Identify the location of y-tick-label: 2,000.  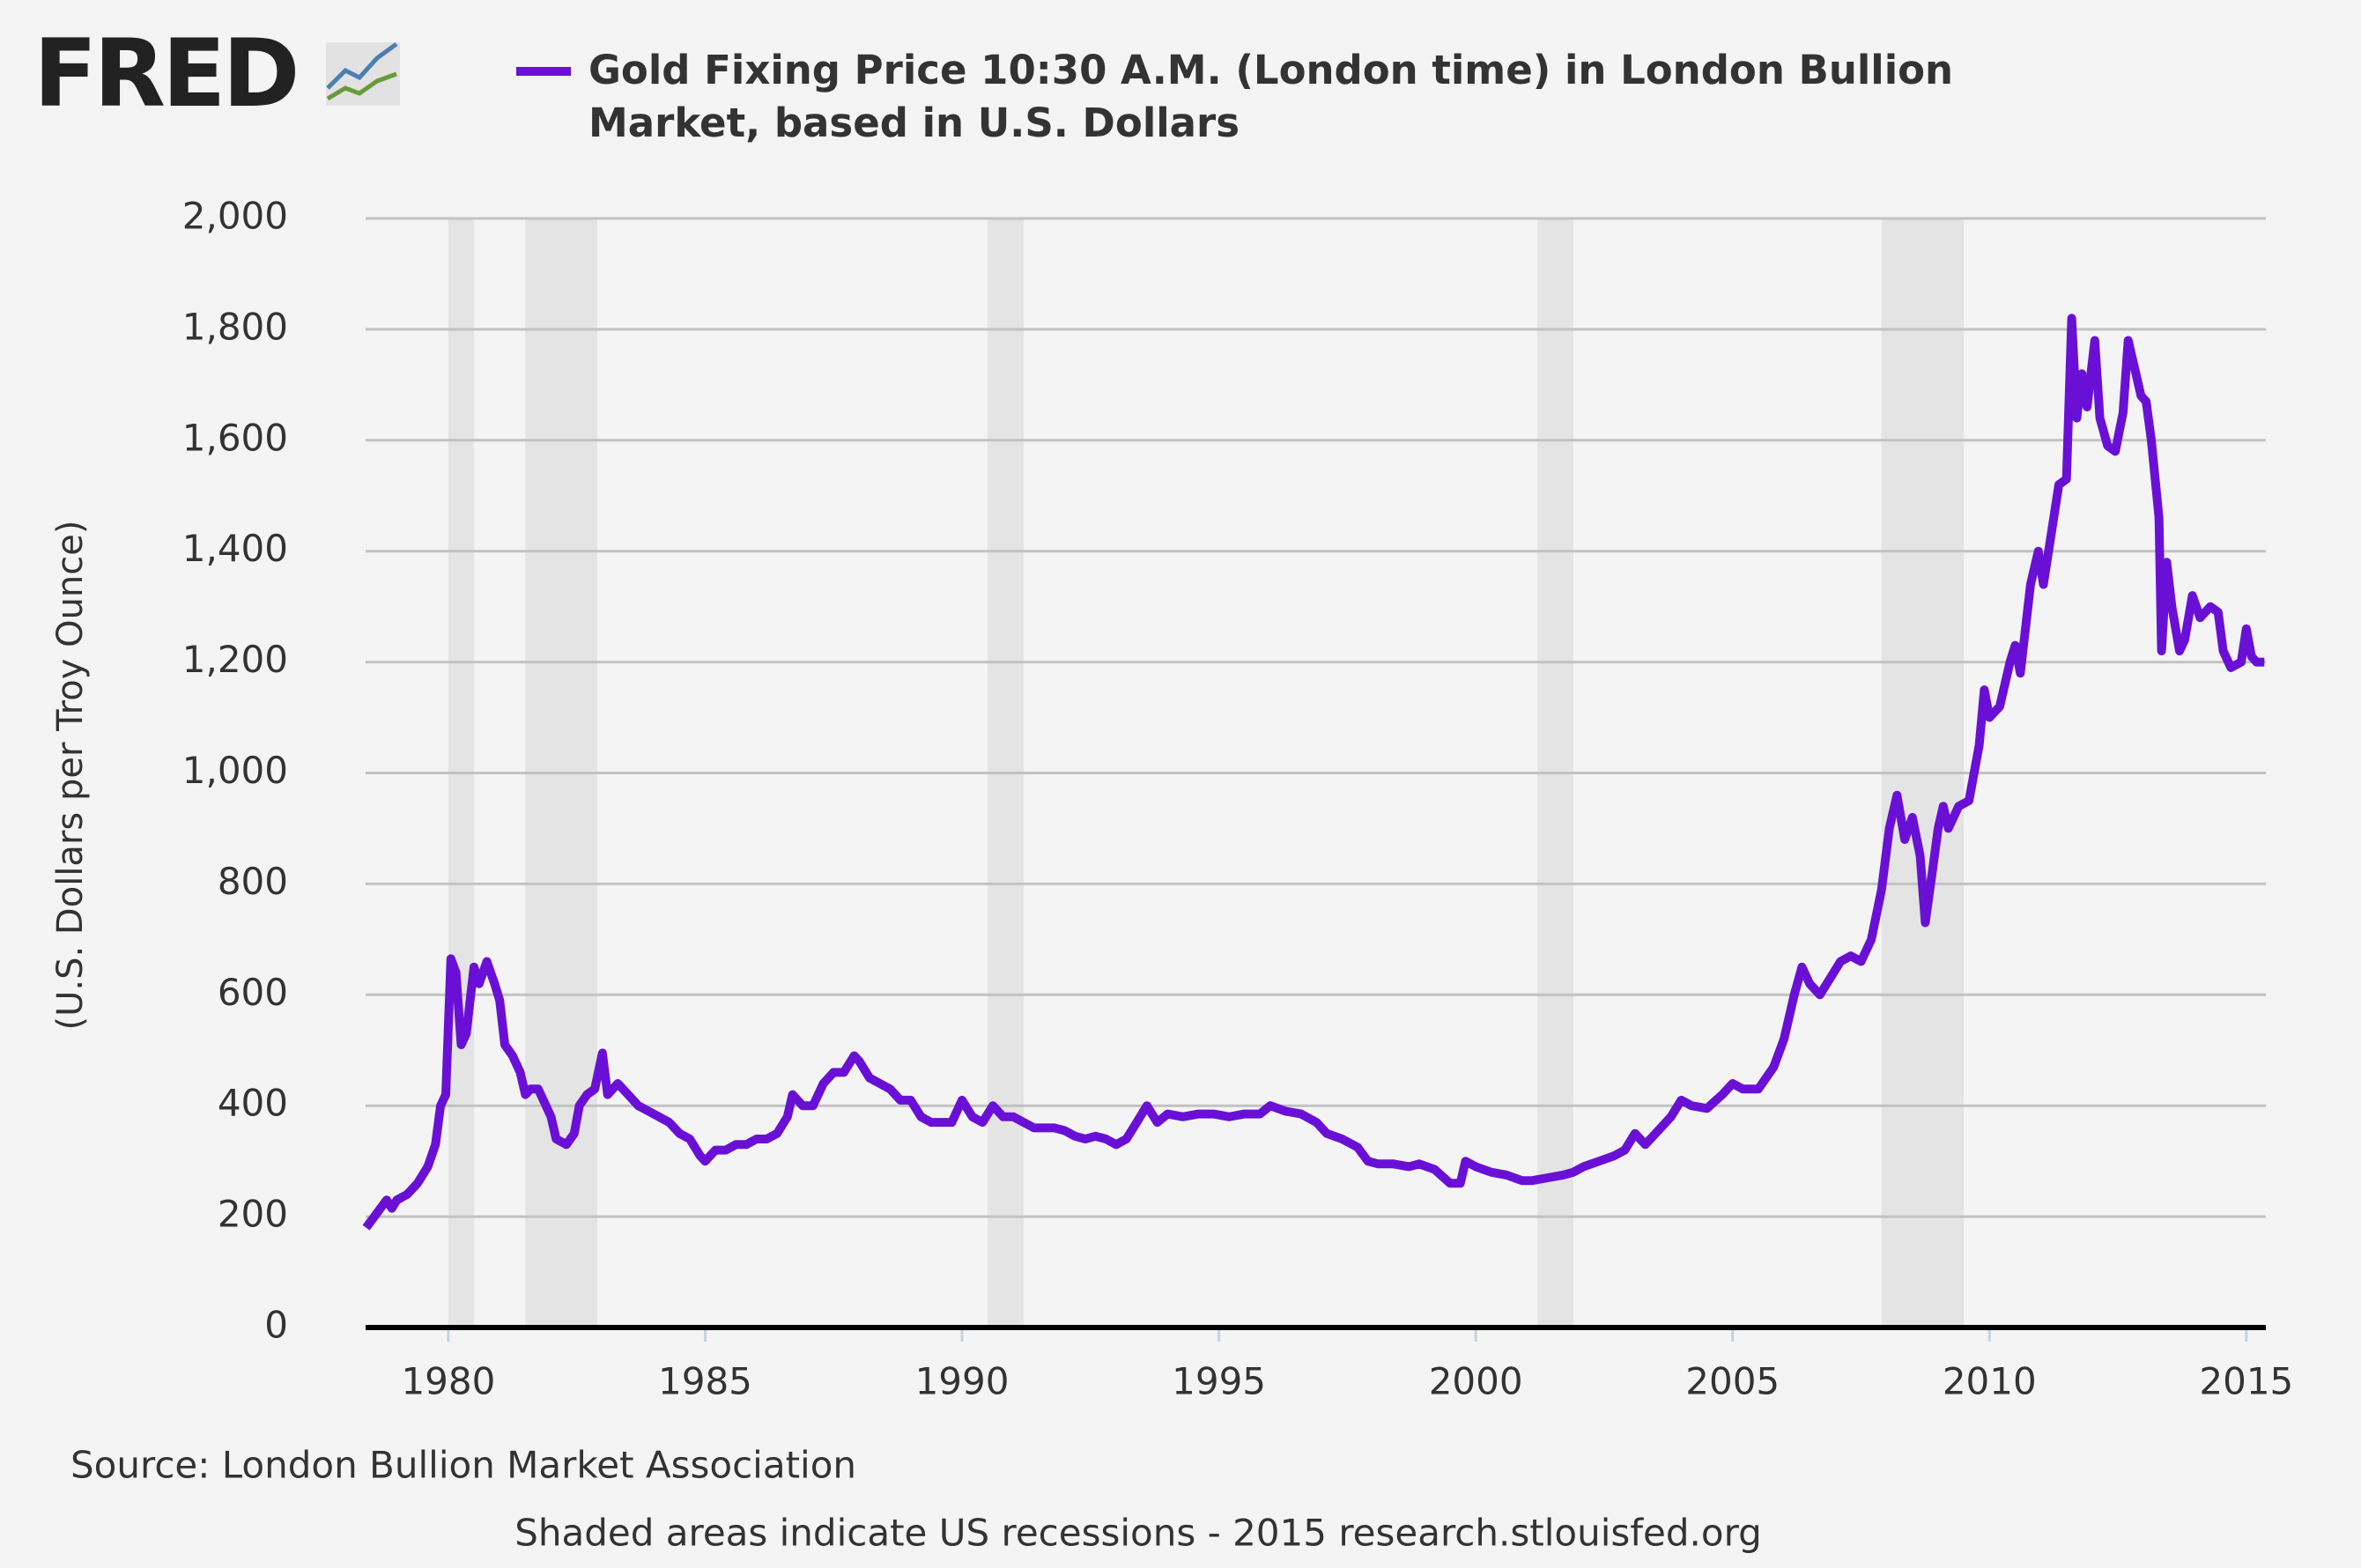
(235, 216).